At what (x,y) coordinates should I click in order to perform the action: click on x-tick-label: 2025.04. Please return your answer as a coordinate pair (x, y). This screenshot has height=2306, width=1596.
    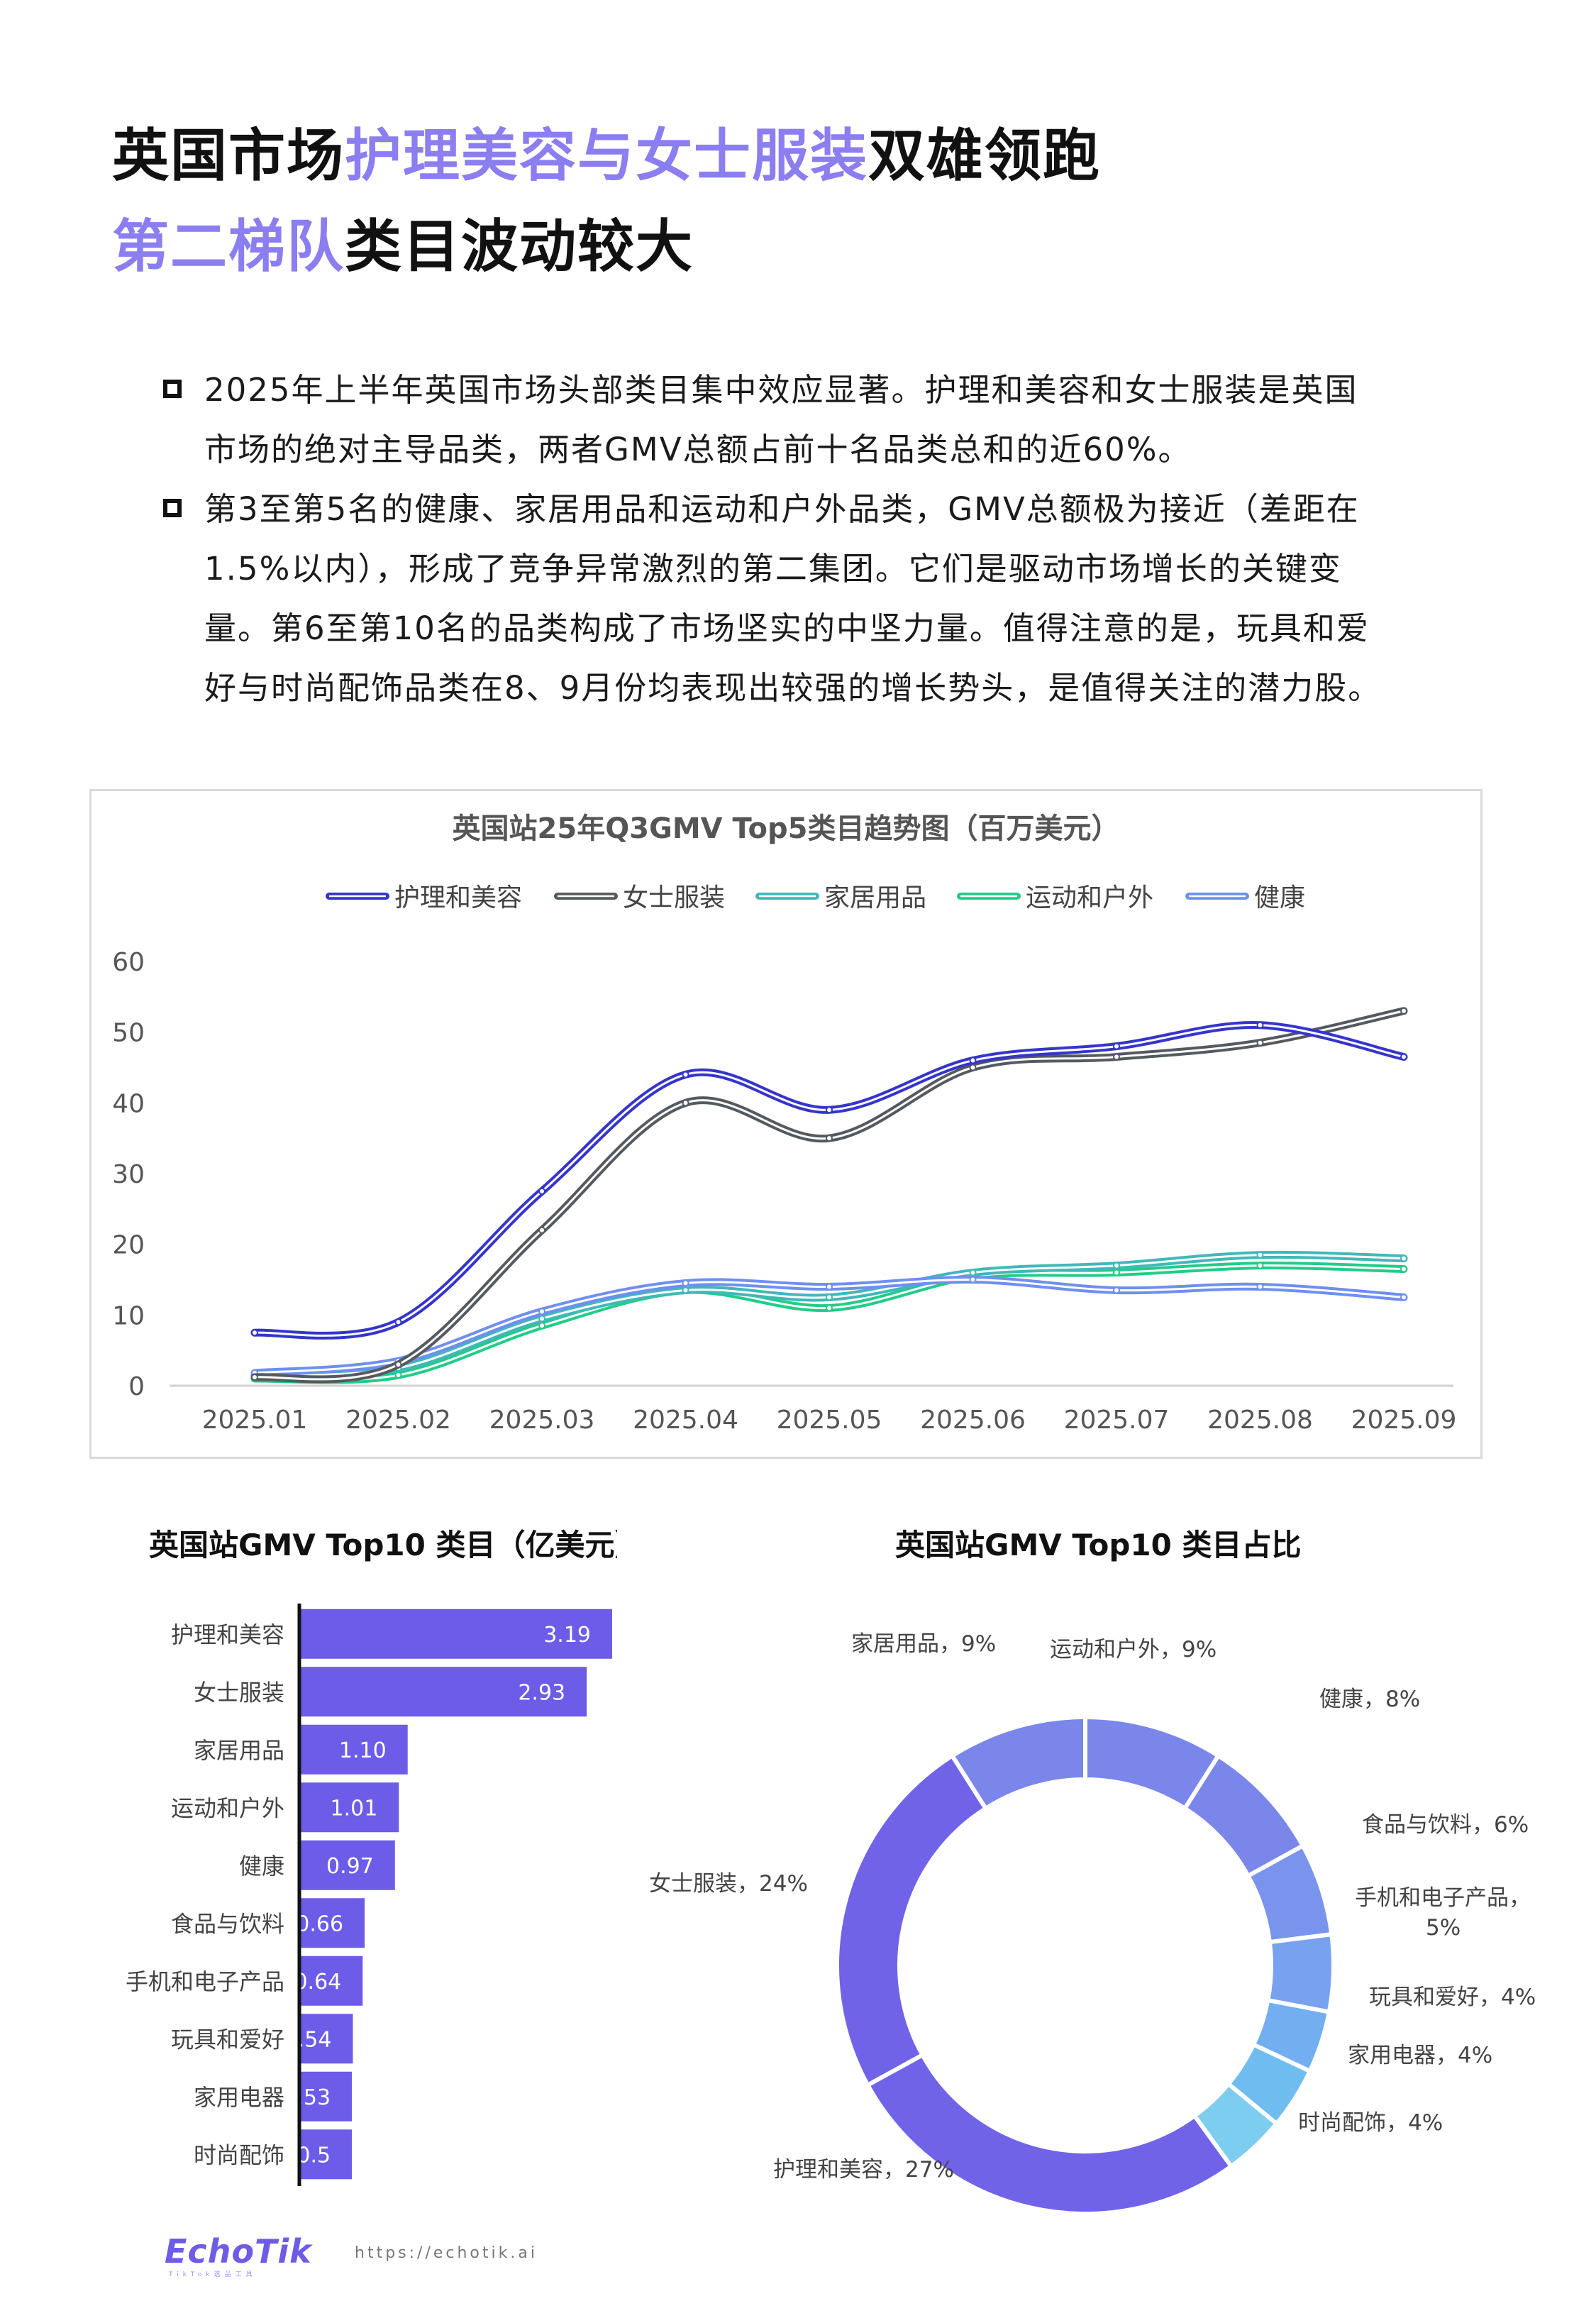
    Looking at the image, I should click on (685, 1420).